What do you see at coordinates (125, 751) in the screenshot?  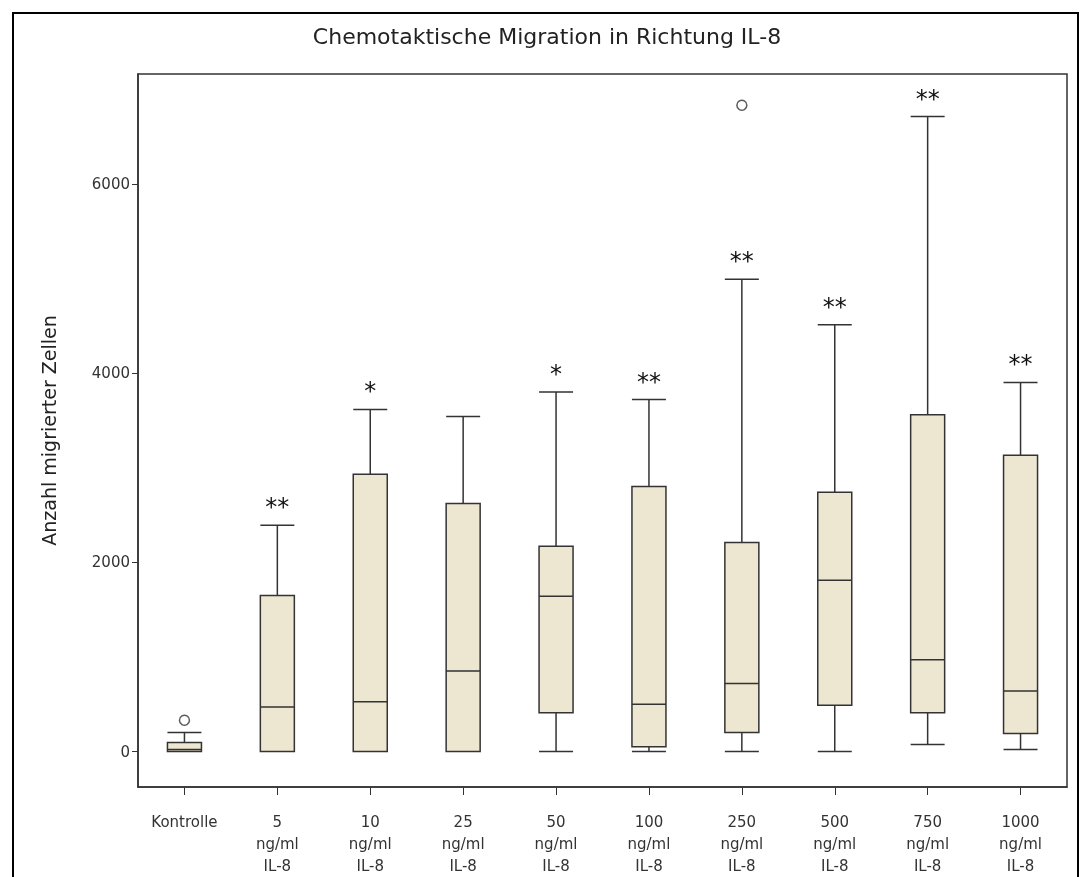 I see `y-tick-label: 0` at bounding box center [125, 751].